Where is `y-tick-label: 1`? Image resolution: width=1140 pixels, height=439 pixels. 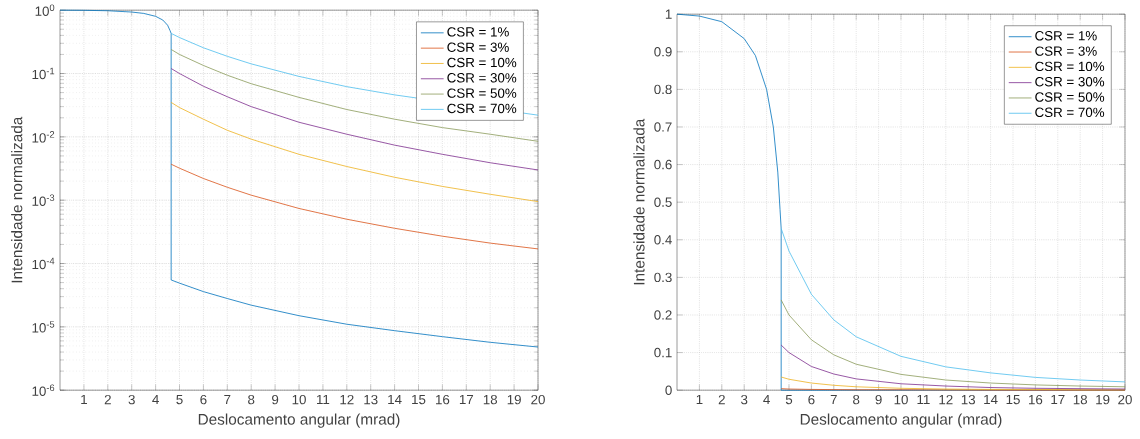
y-tick-label: 1 is located at coordinates (668, 14).